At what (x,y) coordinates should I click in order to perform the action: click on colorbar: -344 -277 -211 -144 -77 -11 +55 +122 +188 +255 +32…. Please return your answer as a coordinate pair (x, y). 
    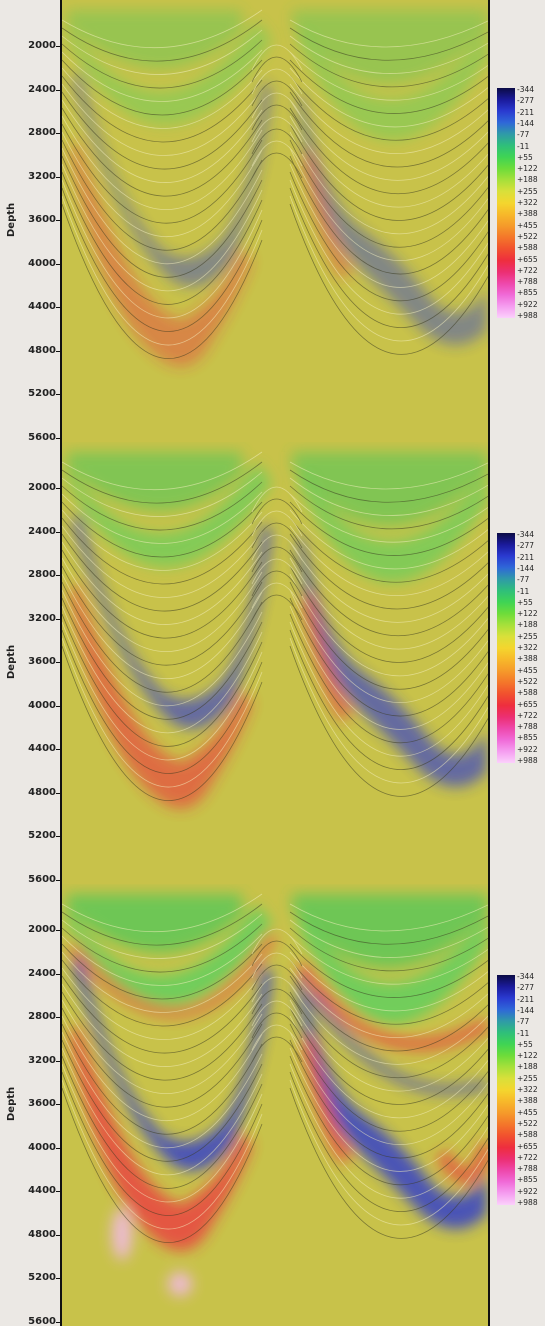
    Looking at the image, I should click on (521, 204).